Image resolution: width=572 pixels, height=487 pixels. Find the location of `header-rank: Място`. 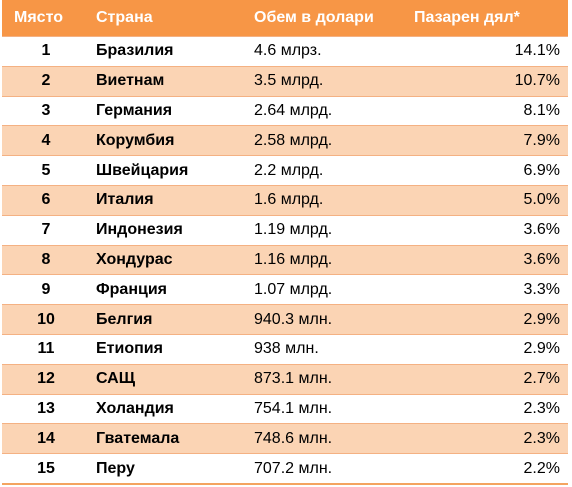

header-rank: Място is located at coordinates (38, 17).